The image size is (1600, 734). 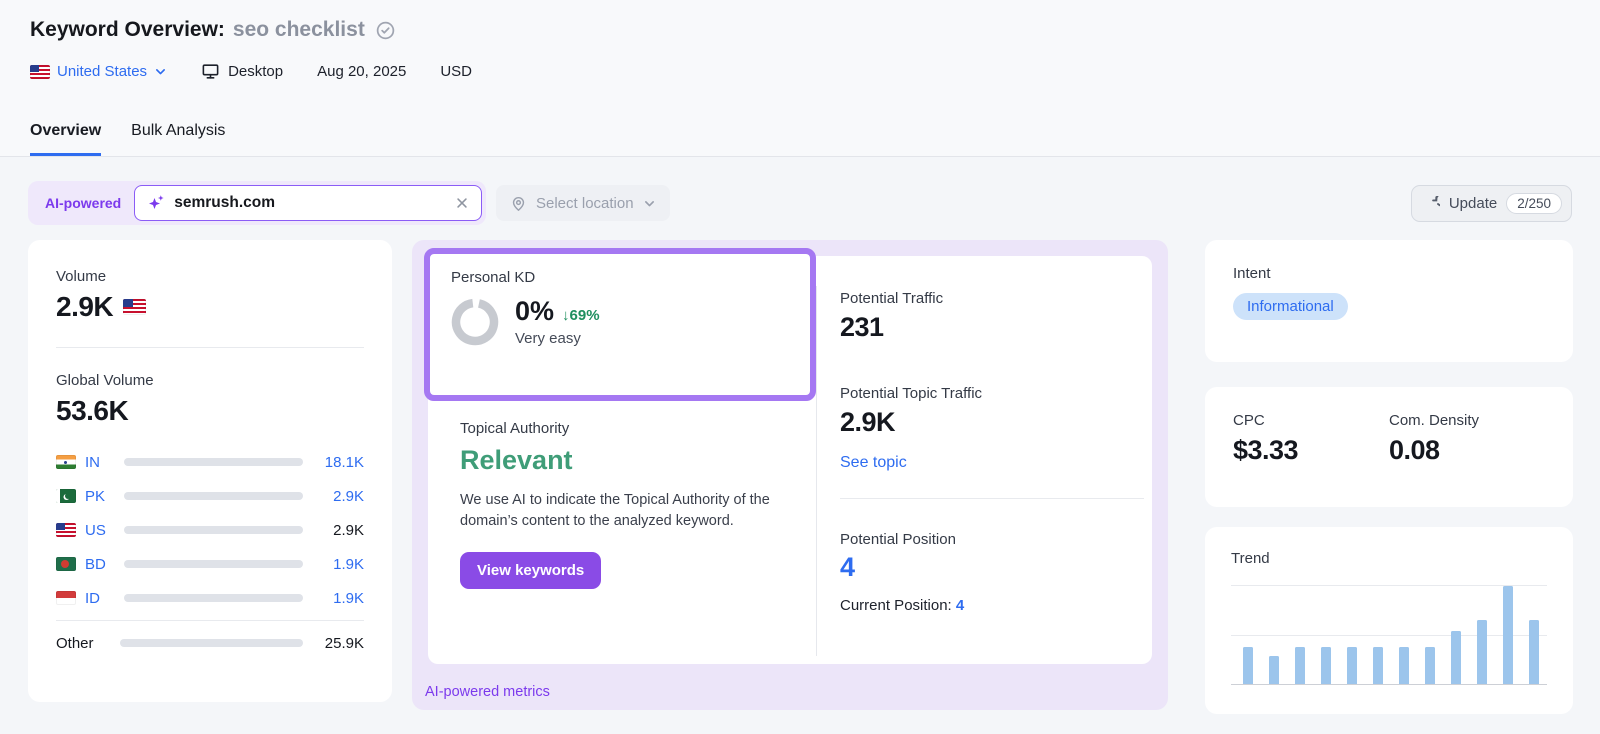 I want to click on cpc-card: CPC $3.33 Com. Density 0.08, so click(x=1389, y=447).